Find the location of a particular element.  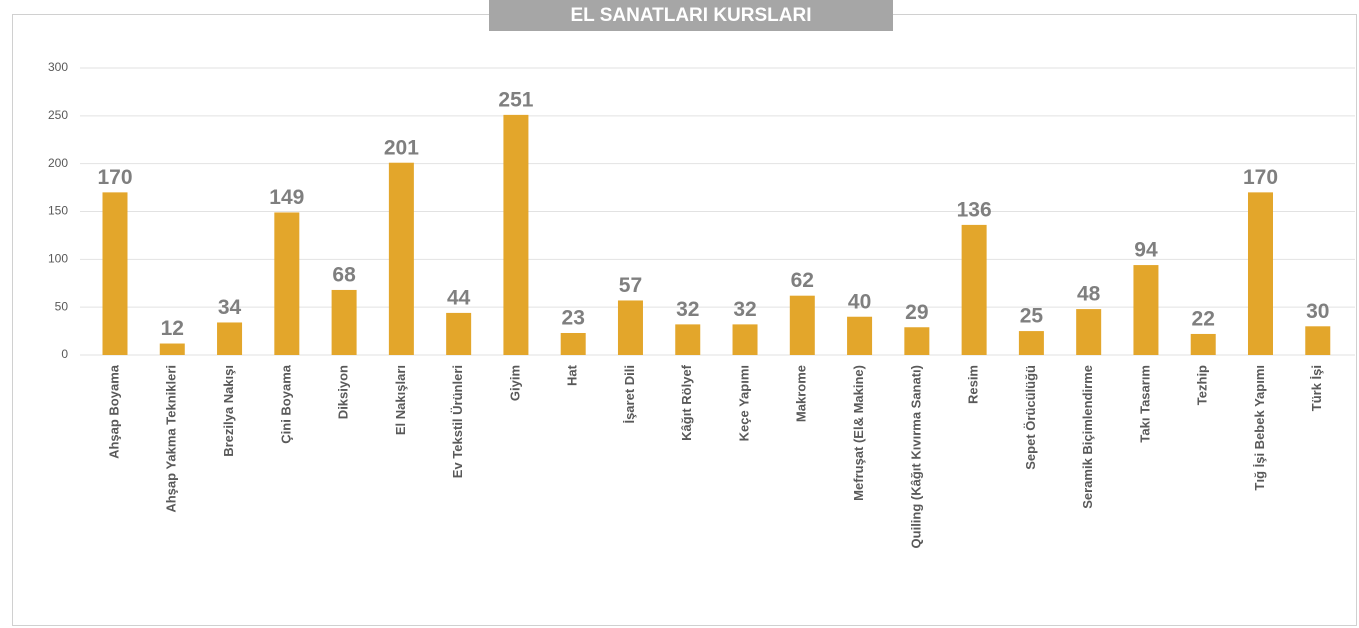

x-tick-label: Mefruşat (El& Makine) is located at coordinates (858, 433).